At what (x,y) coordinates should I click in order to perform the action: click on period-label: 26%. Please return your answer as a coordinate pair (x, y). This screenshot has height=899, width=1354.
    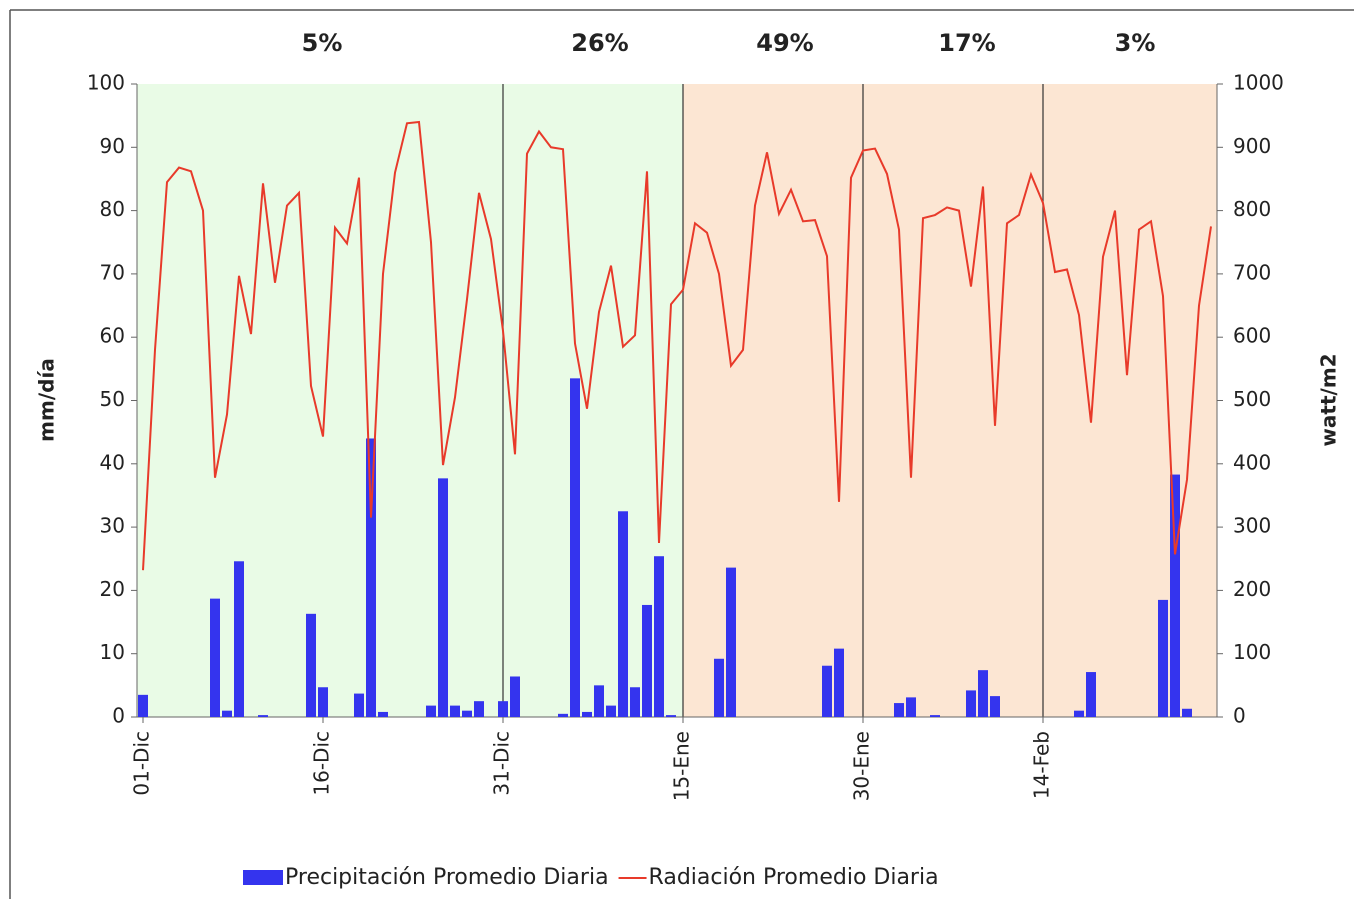
    Looking at the image, I should click on (599, 43).